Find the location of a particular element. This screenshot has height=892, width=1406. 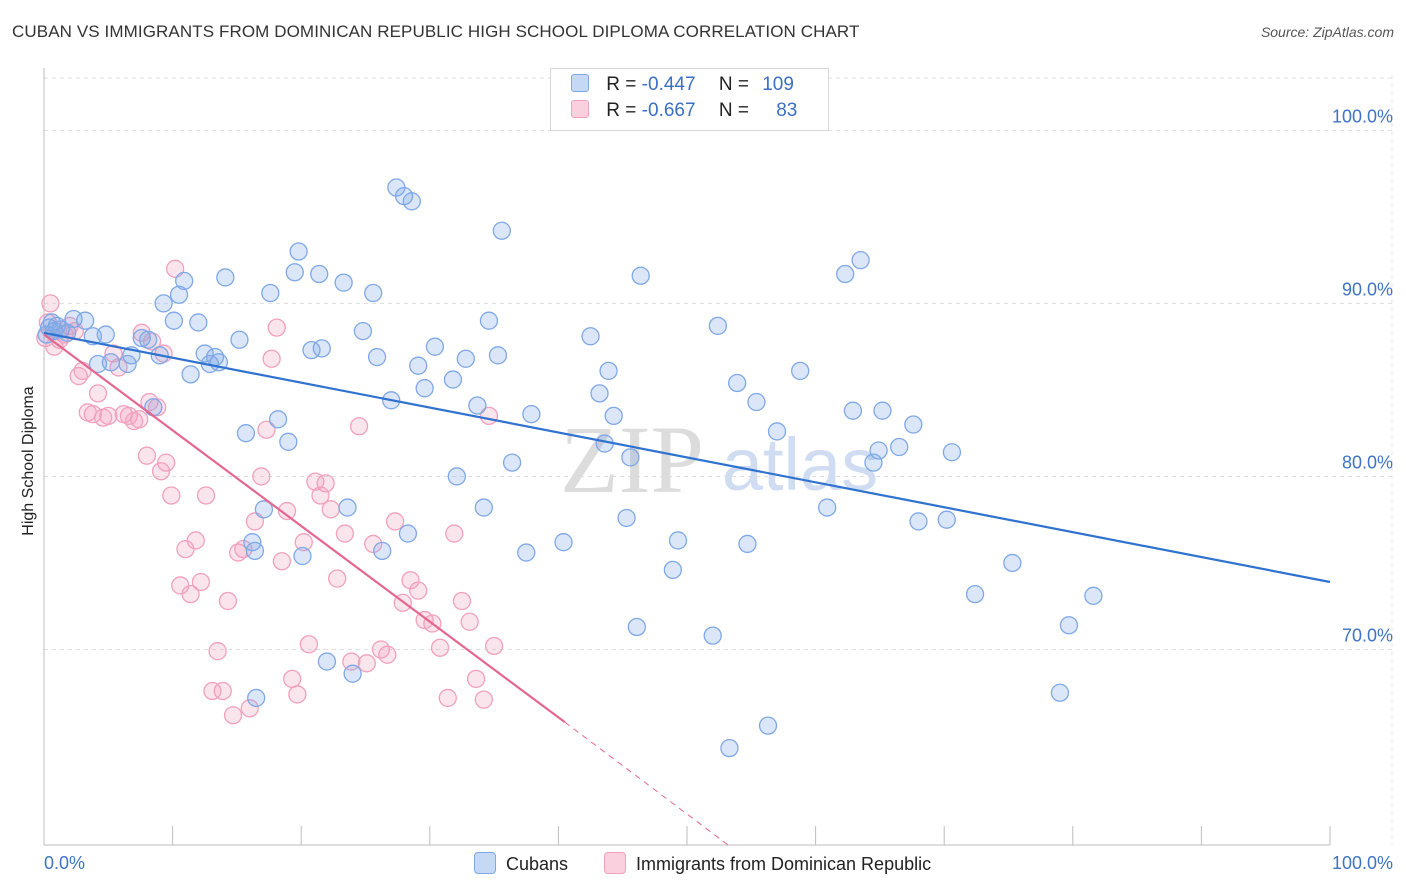

watermark-zip: ZIP is located at coordinates (632, 459).